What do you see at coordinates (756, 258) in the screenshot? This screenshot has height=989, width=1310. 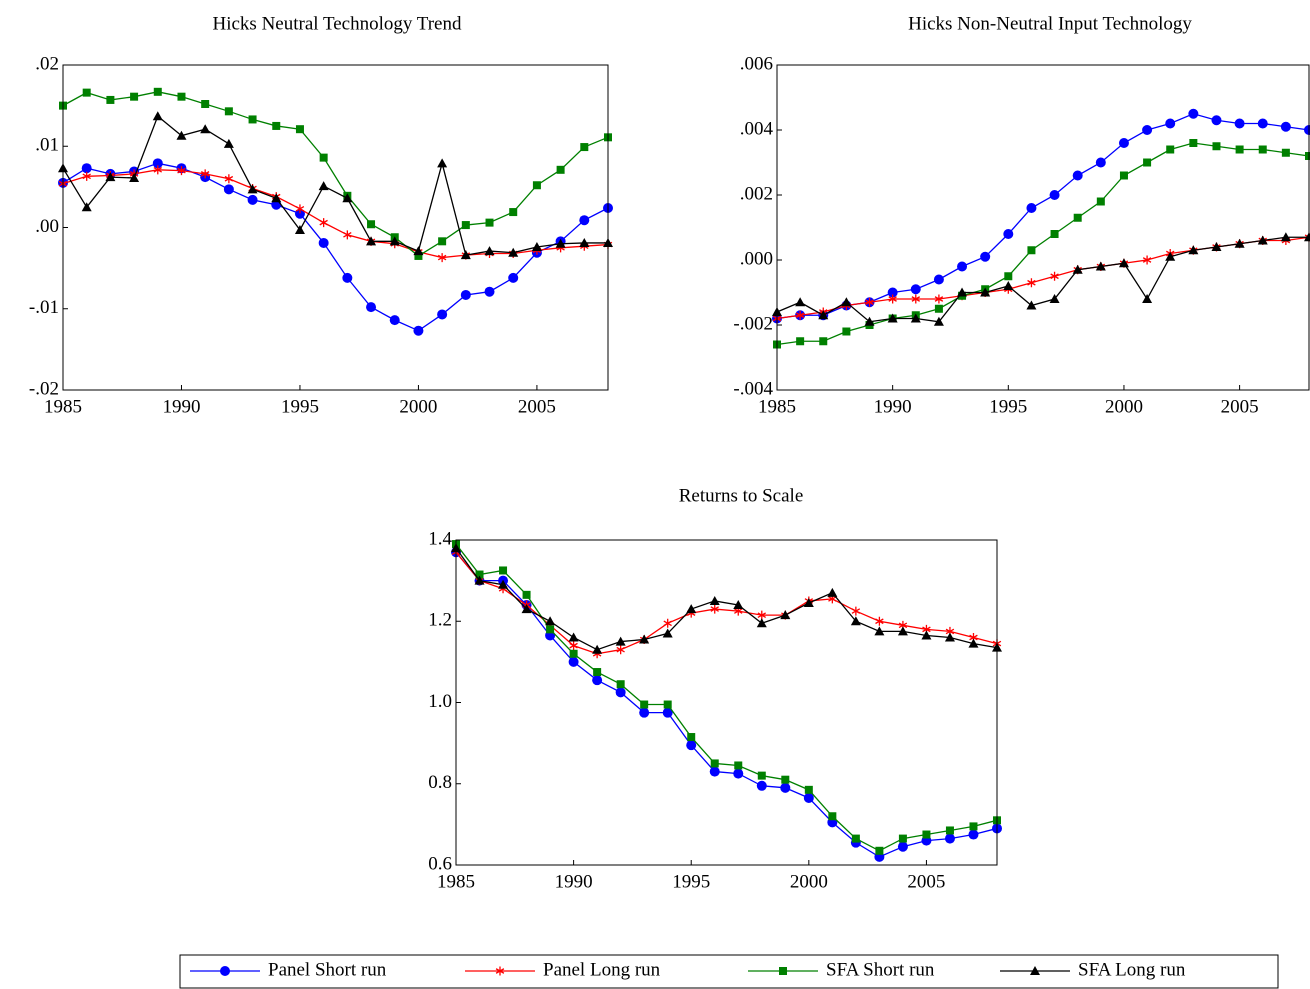 I see `y-tick-label: .000` at bounding box center [756, 258].